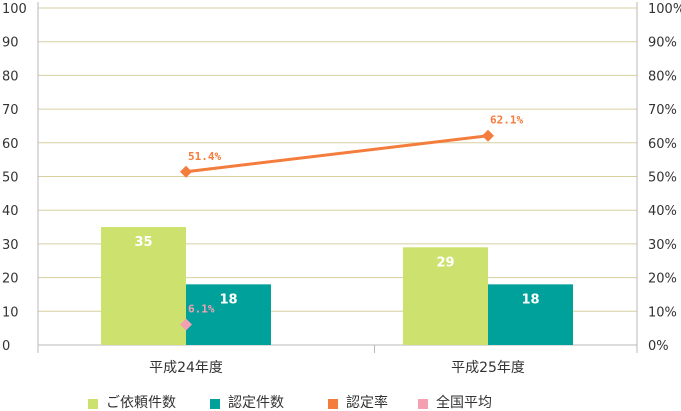  I want to click on right-axis-tick-label: 40%, so click(662, 211).